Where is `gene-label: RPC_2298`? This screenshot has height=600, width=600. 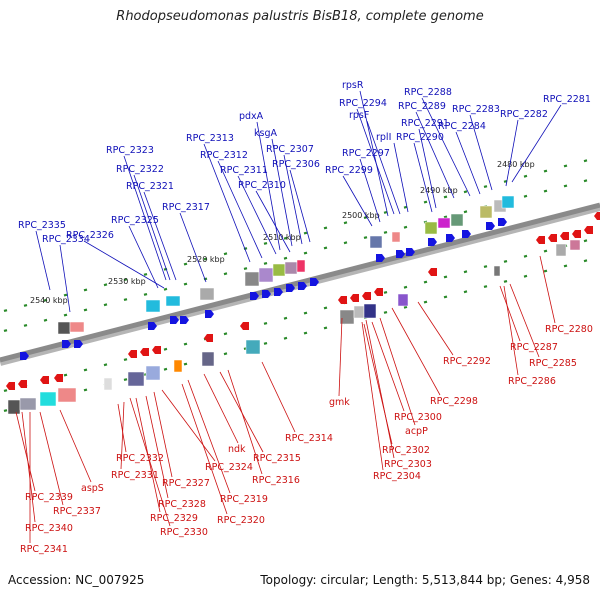
gene-label: RPC_2298 is located at coordinates (454, 401).